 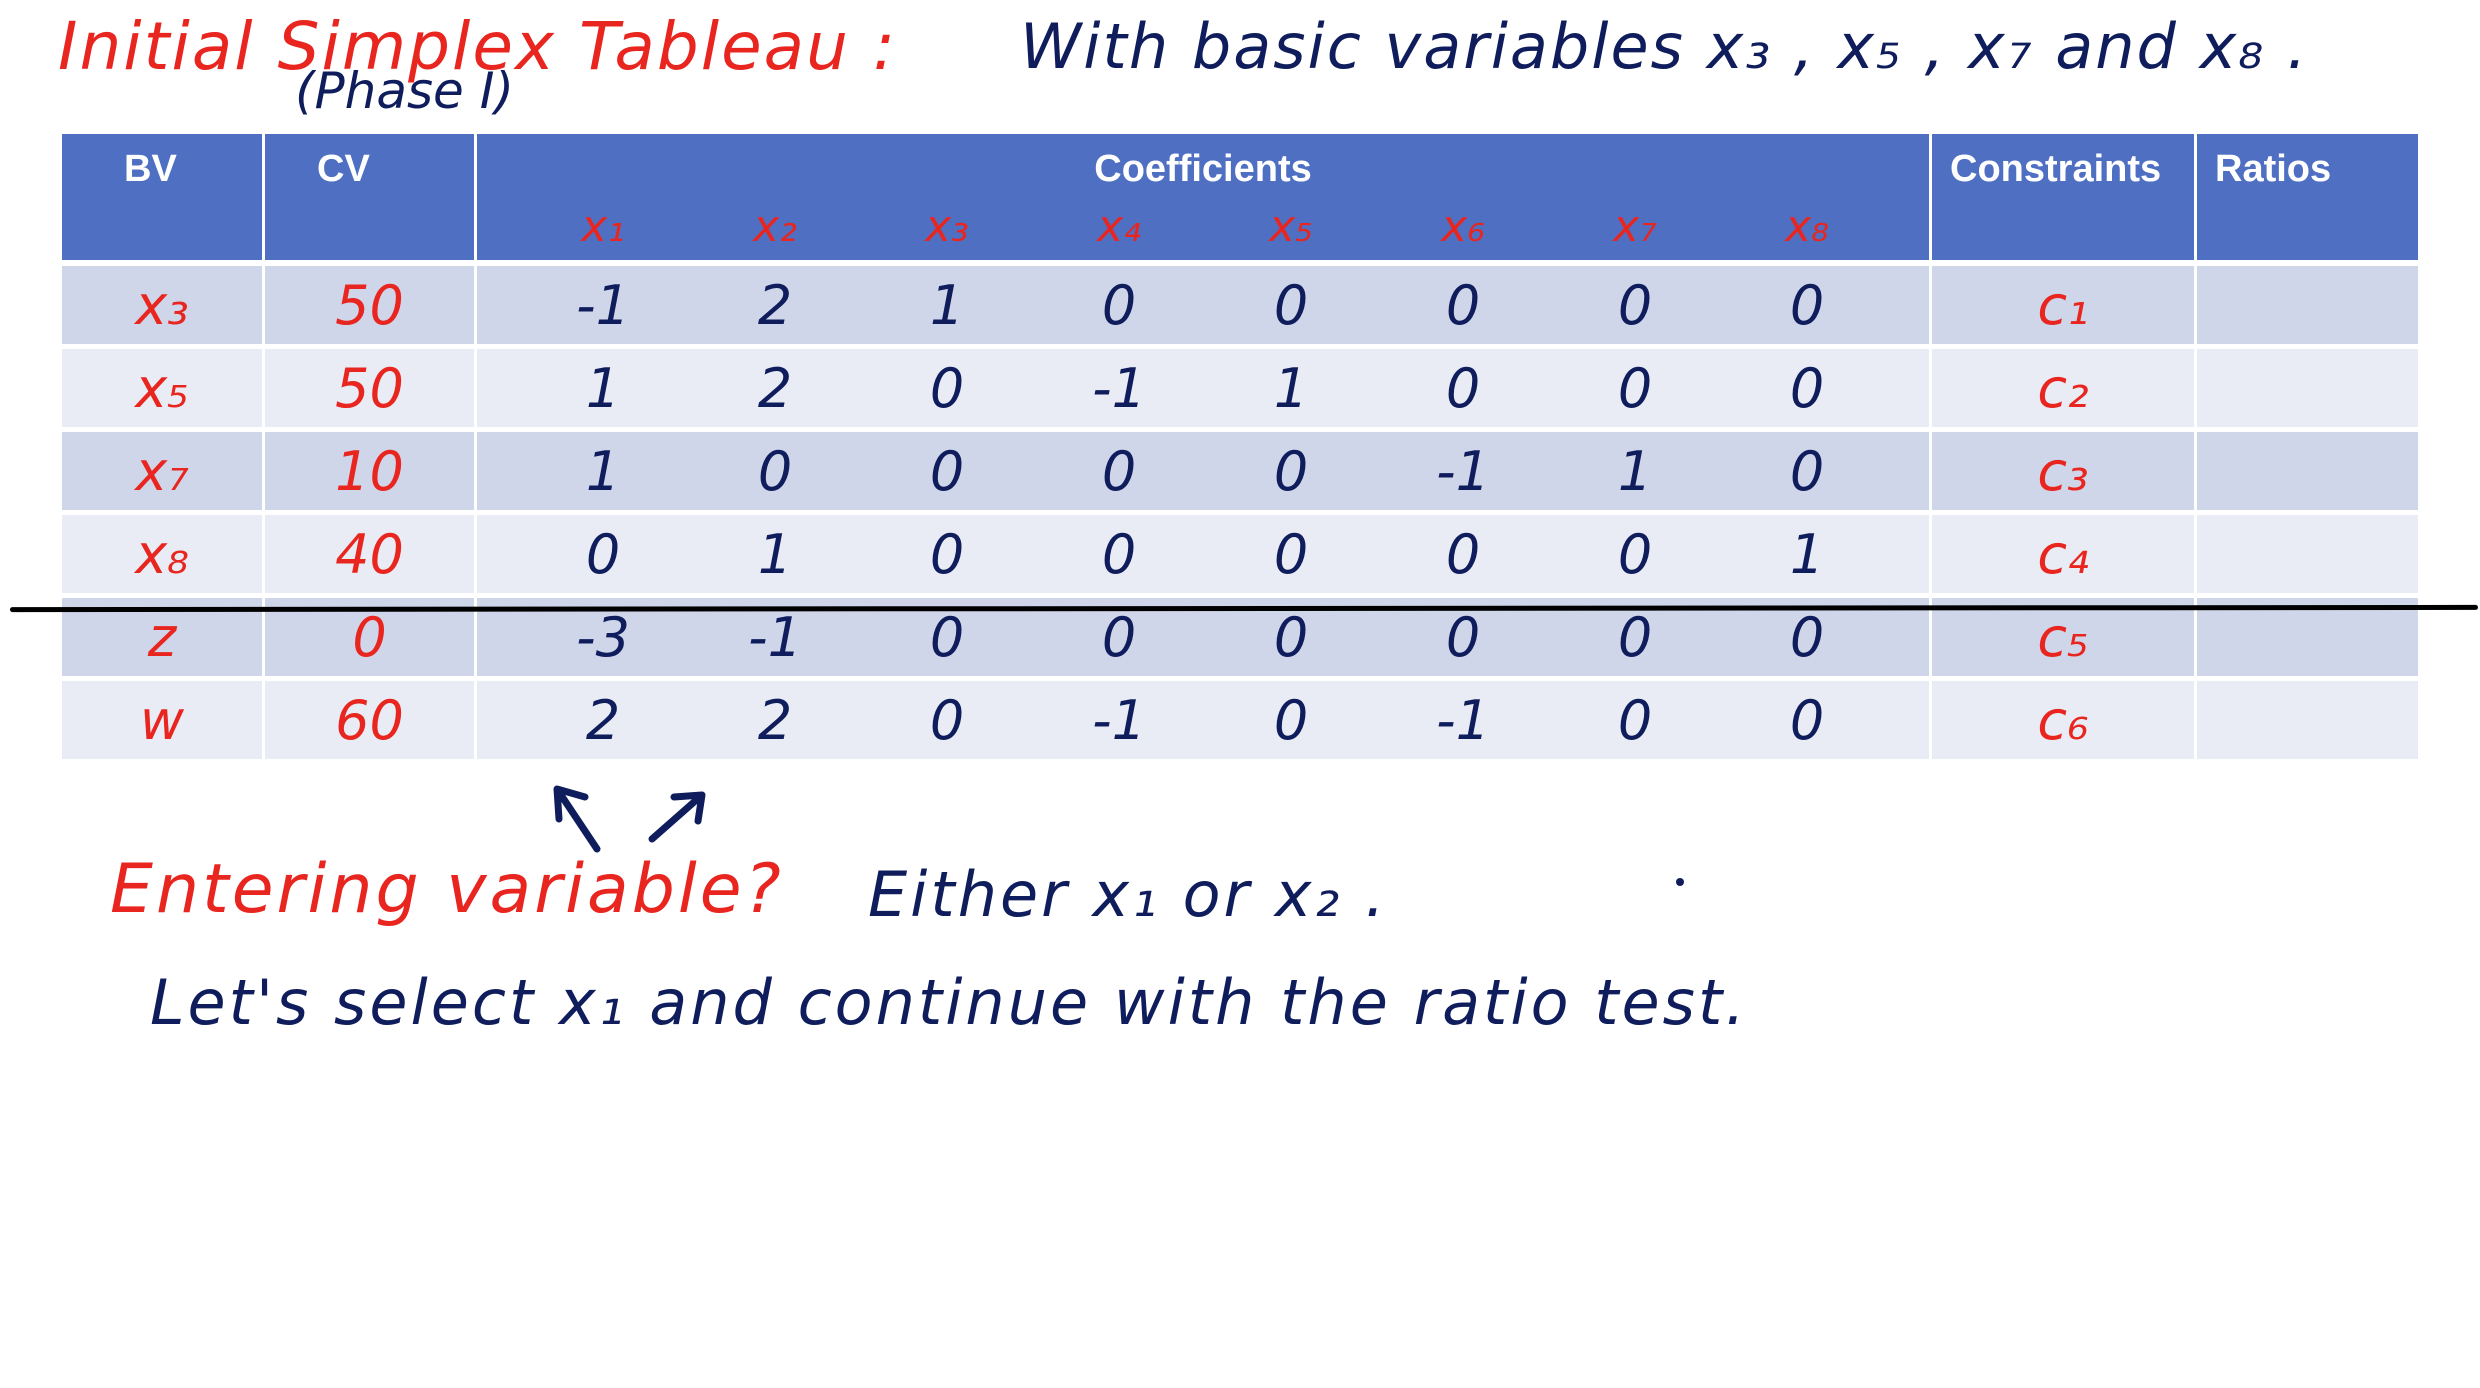 What do you see at coordinates (163, 390) in the screenshot?
I see `bv-cell: x₅` at bounding box center [163, 390].